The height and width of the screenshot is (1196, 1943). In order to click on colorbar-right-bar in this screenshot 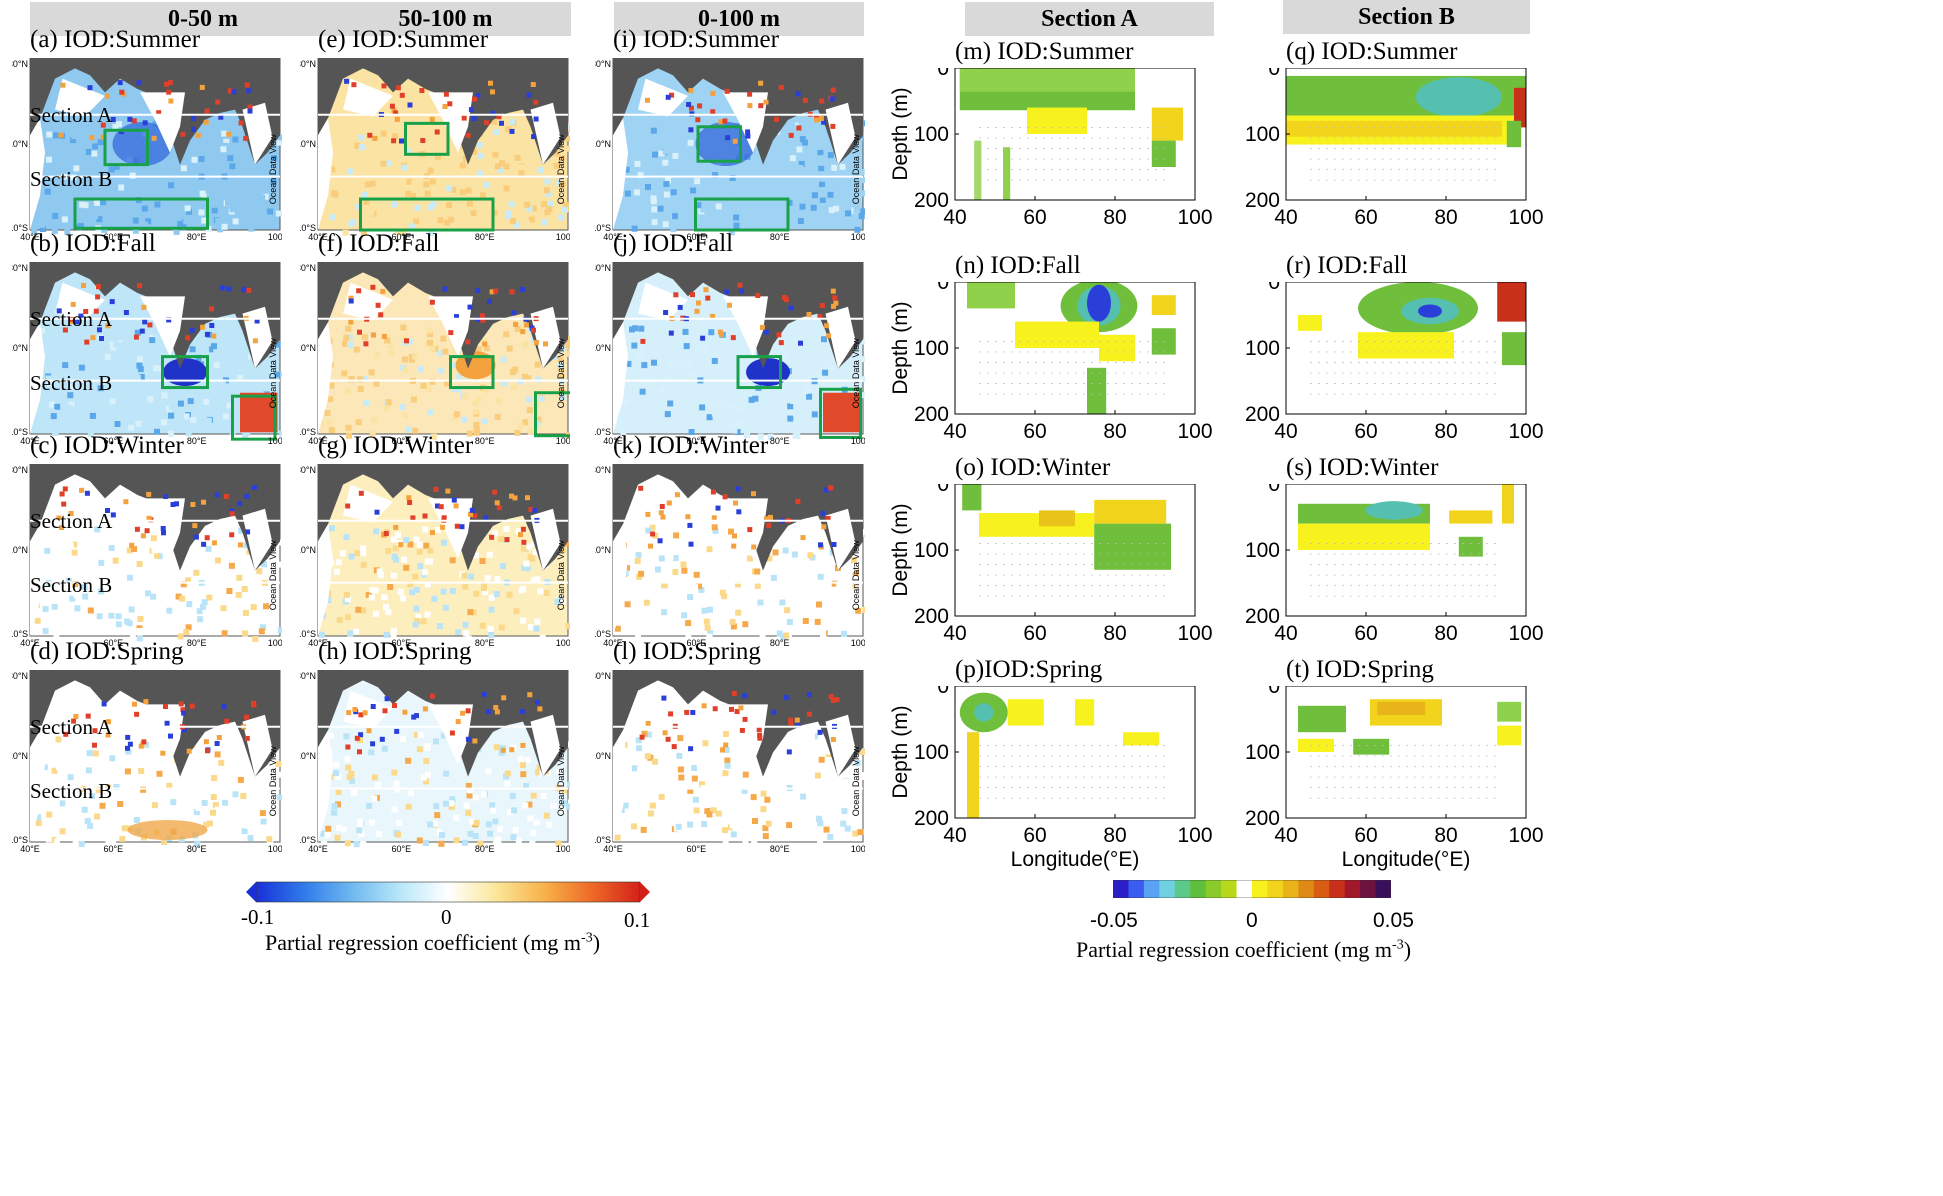, I will do `click(1252, 889)`.